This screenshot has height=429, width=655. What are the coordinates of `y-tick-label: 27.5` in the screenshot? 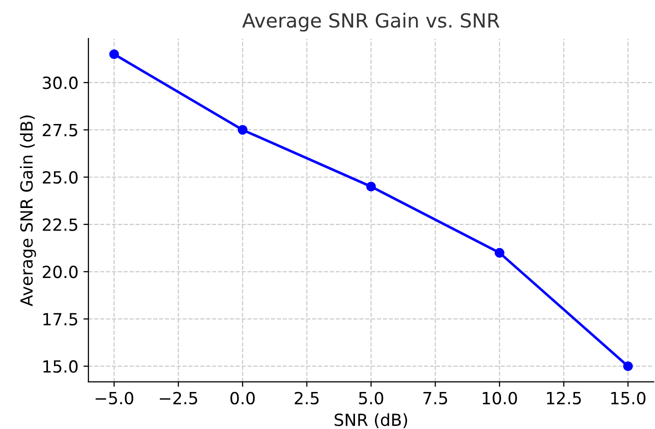 It's located at (60, 130).